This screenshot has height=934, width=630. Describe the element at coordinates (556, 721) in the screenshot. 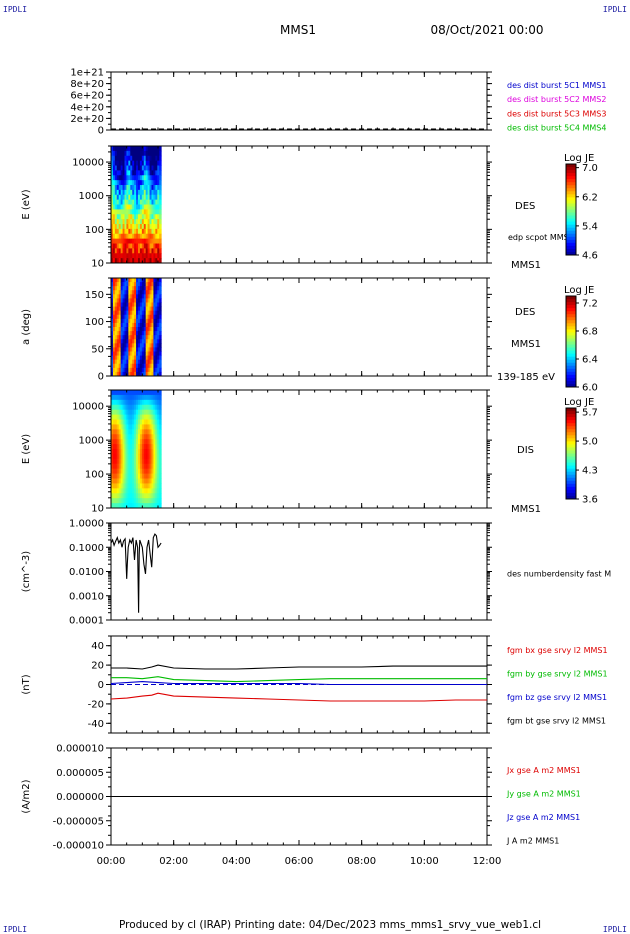

I see `panel-6-legend-label: fgm bt gse srvy l2 MMS1` at that location.